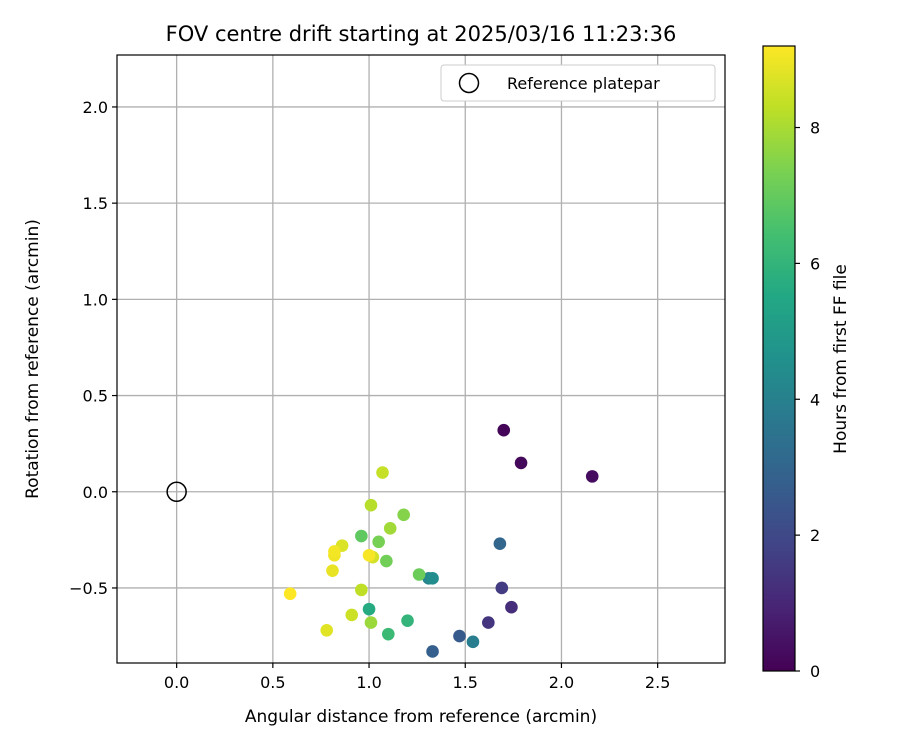 This screenshot has width=900, height=754. I want to click on legend: Reference platepar, so click(578, 83).